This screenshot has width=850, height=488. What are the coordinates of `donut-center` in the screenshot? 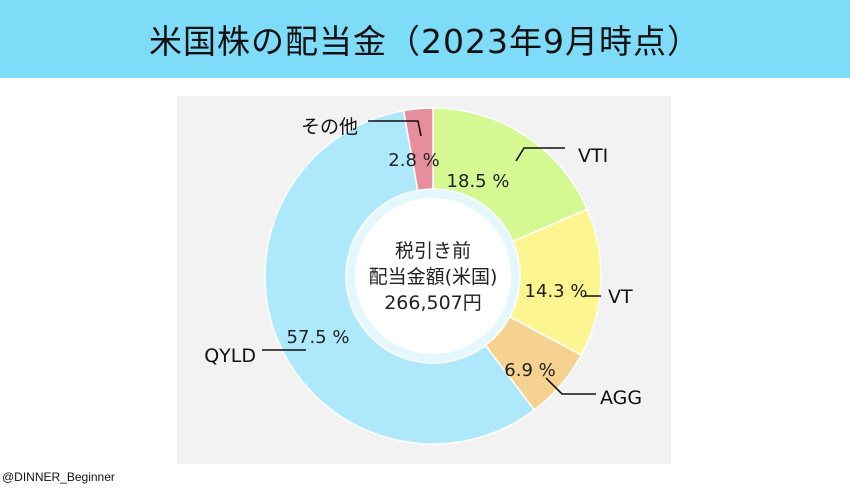 It's located at (433, 276).